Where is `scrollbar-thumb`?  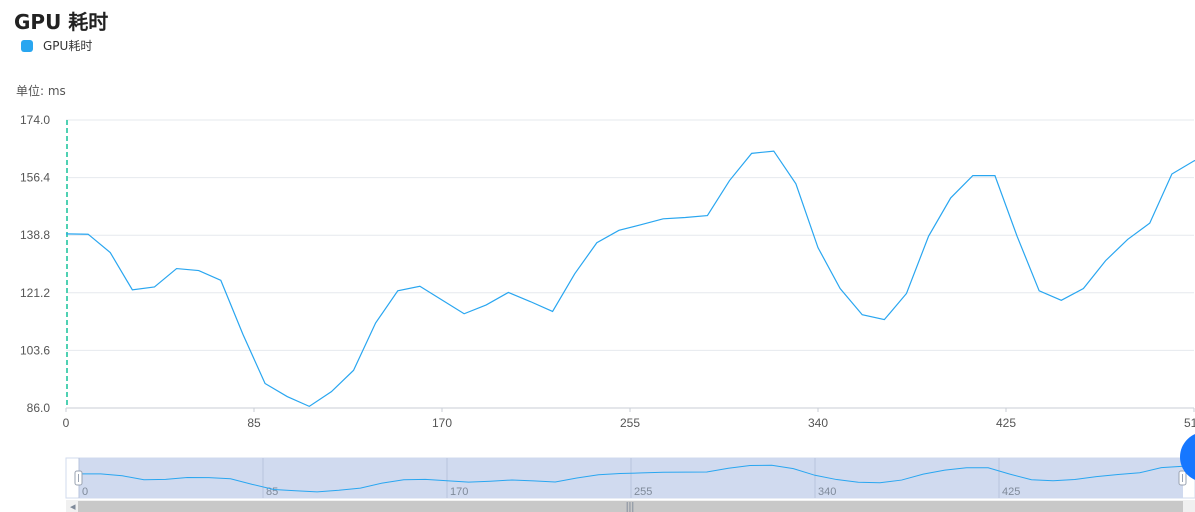
scrollbar-thumb is located at coordinates (630, 506).